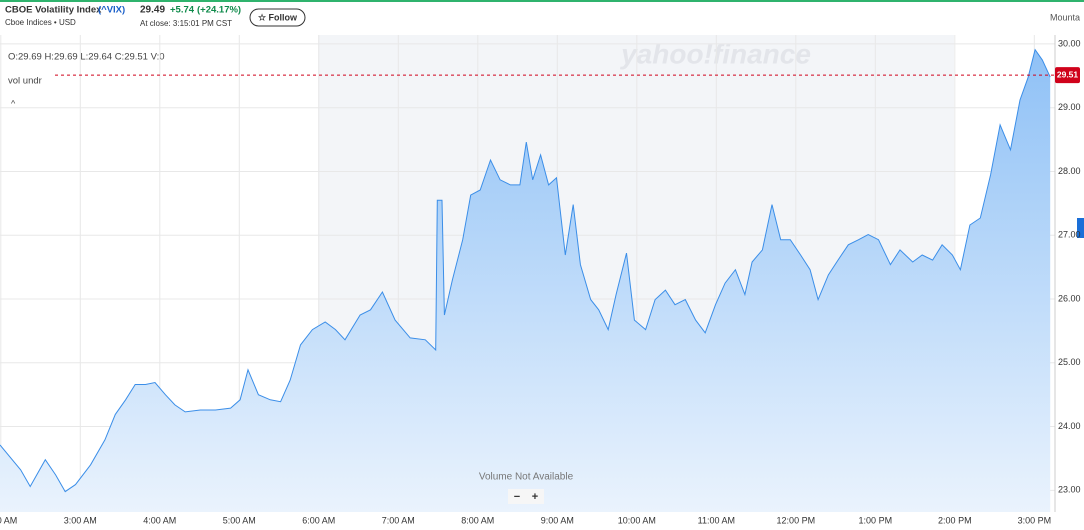  I want to click on y-tick-label: 24.00, so click(1069, 426).